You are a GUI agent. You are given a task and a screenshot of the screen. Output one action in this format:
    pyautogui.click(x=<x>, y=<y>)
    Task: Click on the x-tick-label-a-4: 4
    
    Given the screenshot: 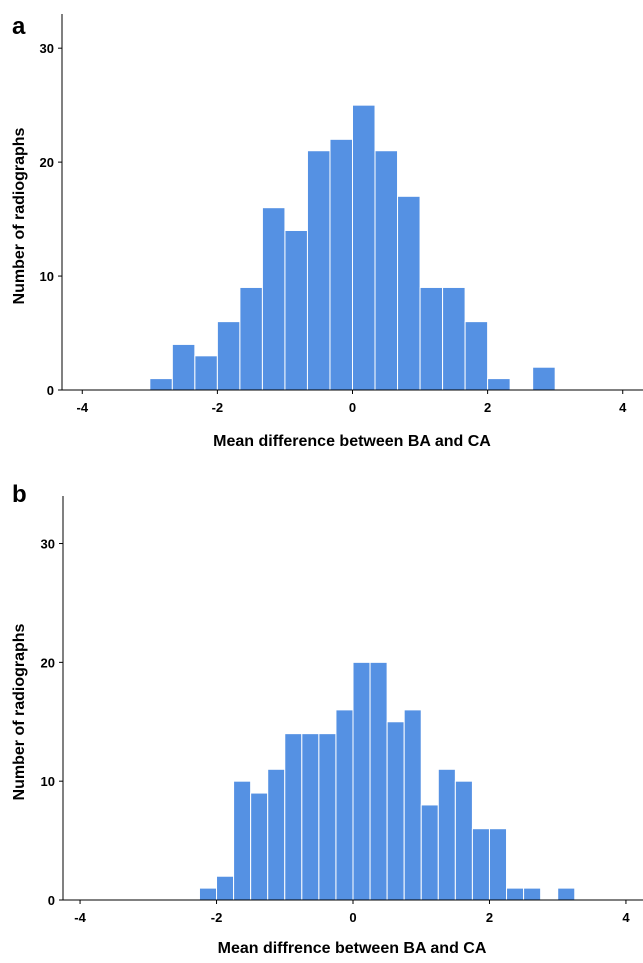 What is the action you would take?
    pyautogui.click(x=623, y=407)
    